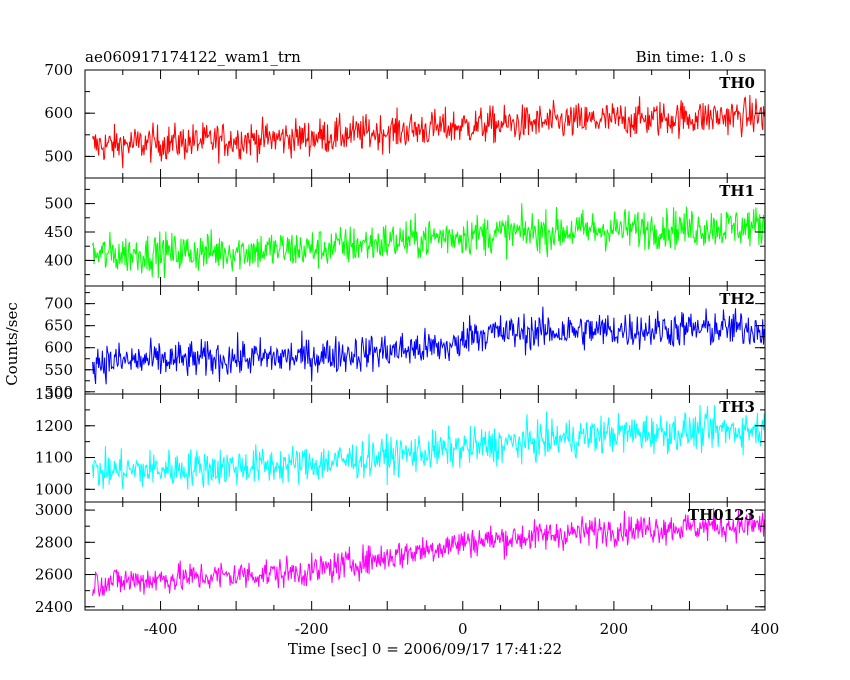 The image size is (850, 680). I want to click on x-axis-label: Time [sec] 0 = 2006/09/17 17:41:22, so click(425, 649).